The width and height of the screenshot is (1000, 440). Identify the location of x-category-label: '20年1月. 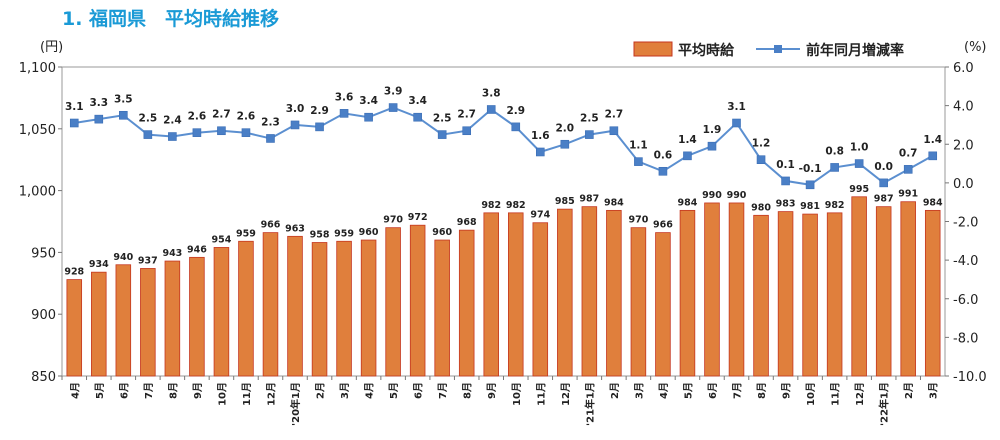
(295, 404).